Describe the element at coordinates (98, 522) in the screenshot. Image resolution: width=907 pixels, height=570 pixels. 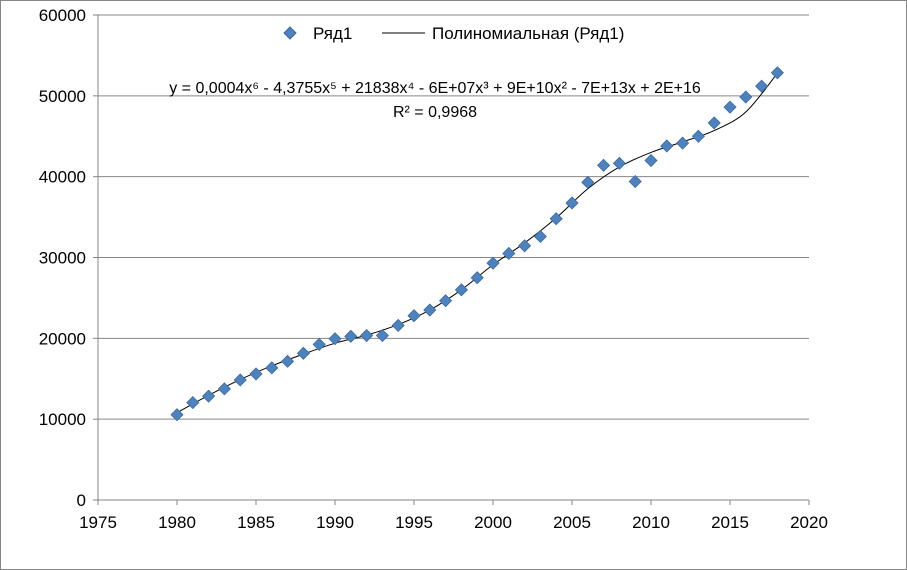
I see `x-tick-label: 1975` at that location.